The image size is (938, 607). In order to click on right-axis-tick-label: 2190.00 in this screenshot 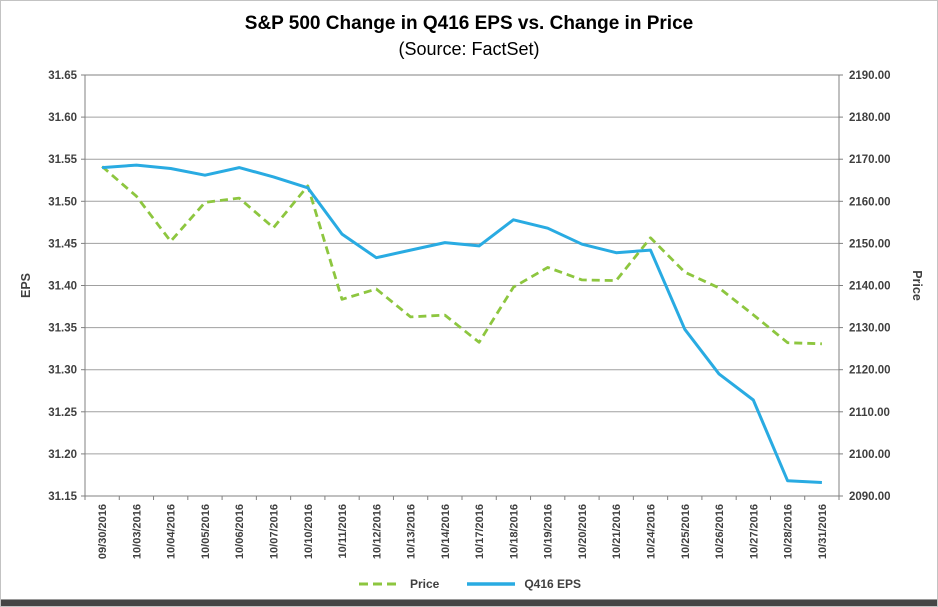, I will do `click(870, 76)`.